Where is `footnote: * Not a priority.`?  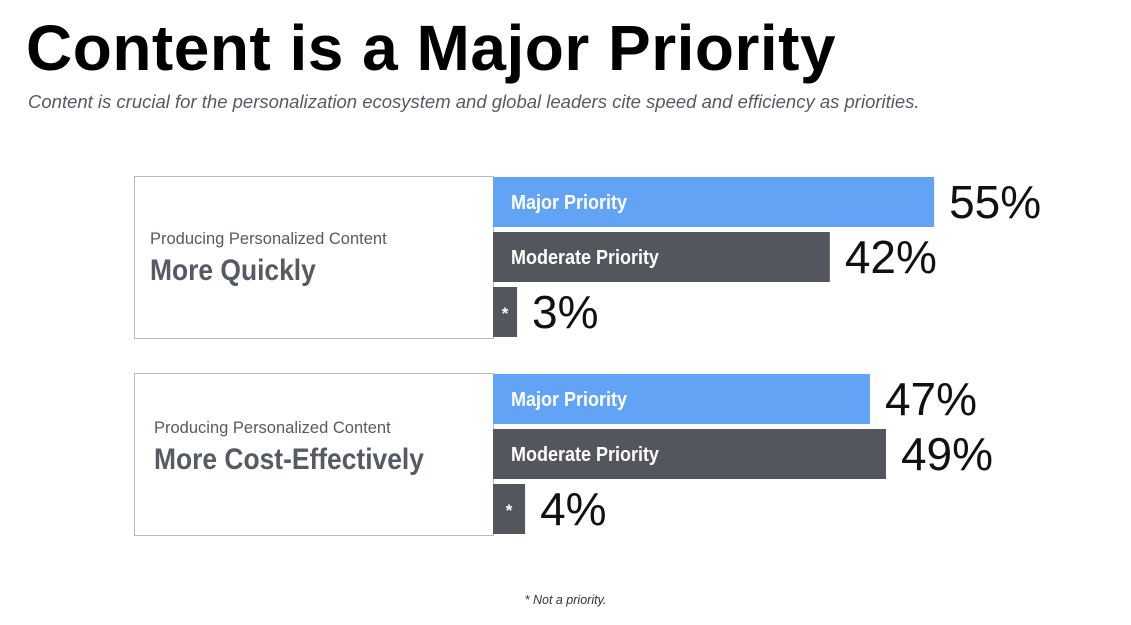
footnote: * Not a priority. is located at coordinates (565, 600).